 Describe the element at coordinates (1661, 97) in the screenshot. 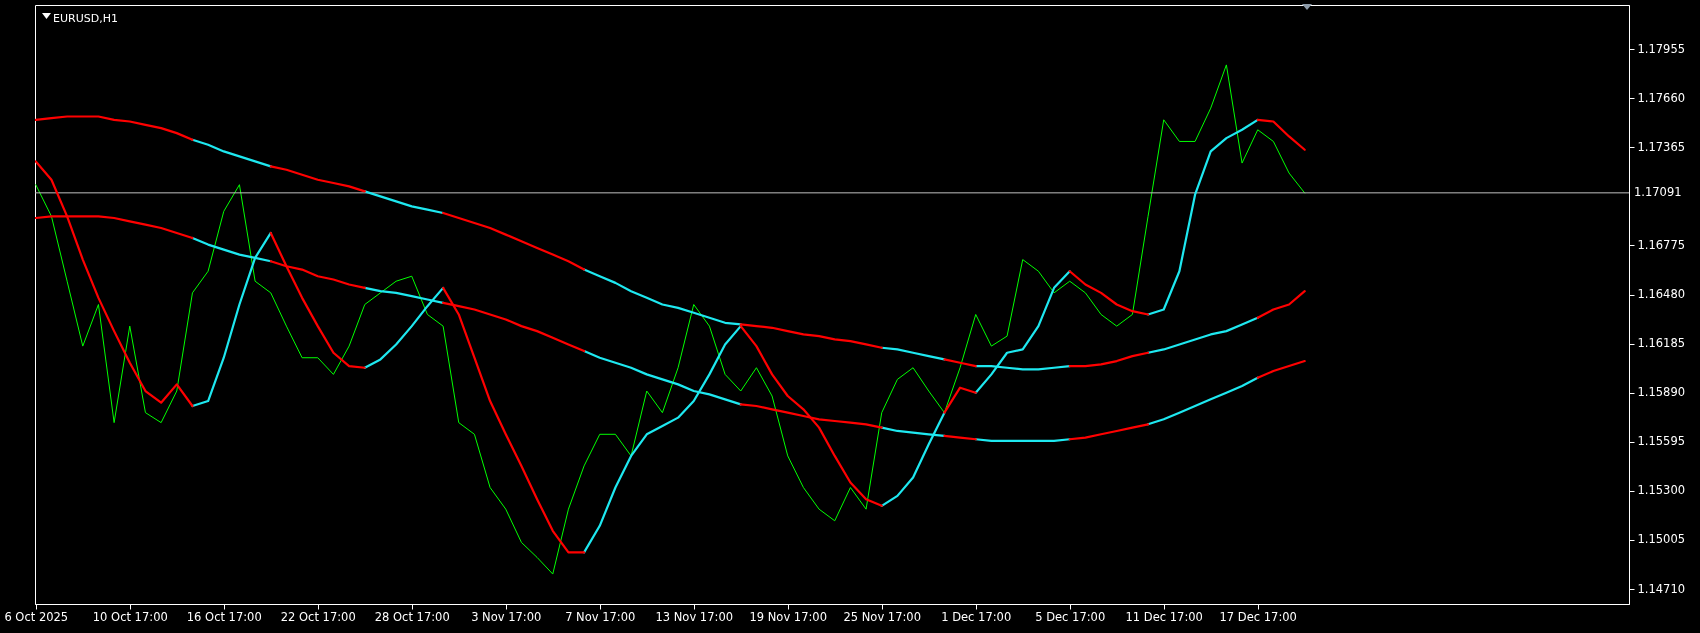

I see `y-tick-label: 1.17660` at that location.